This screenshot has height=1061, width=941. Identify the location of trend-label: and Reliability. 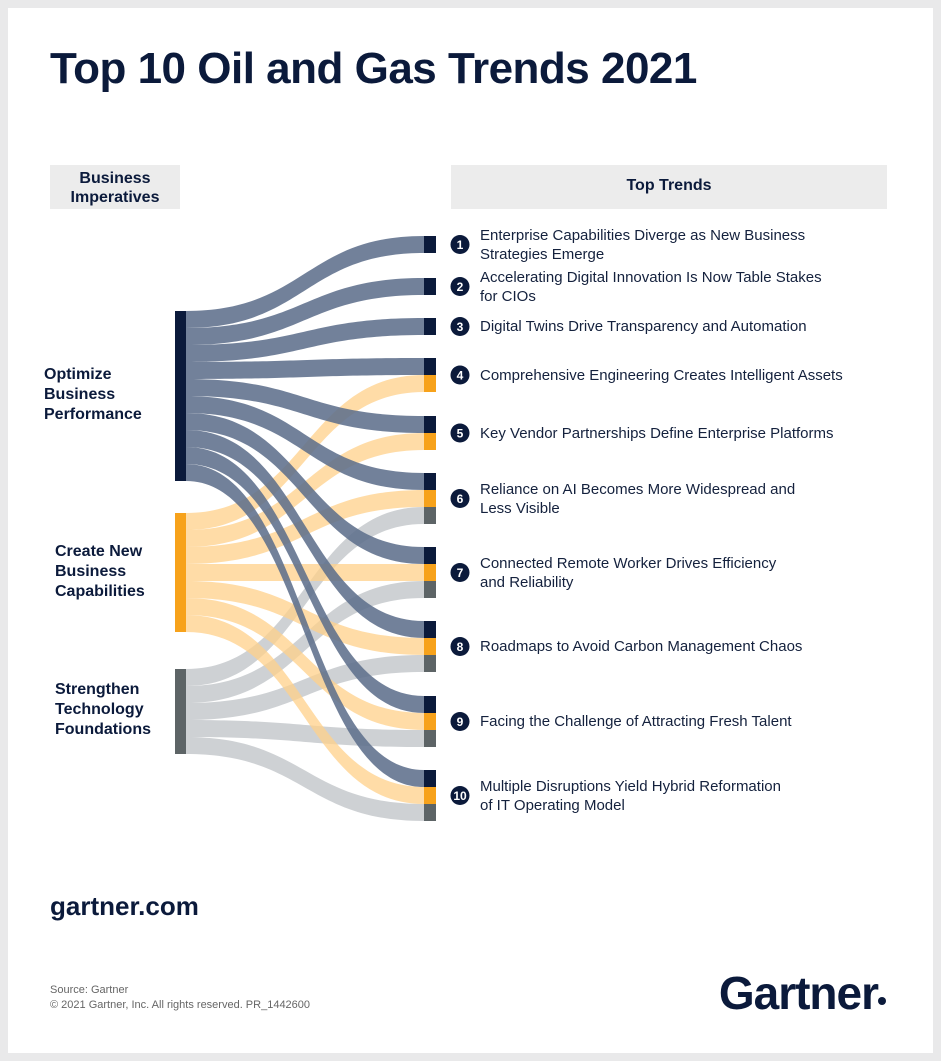
(527, 582).